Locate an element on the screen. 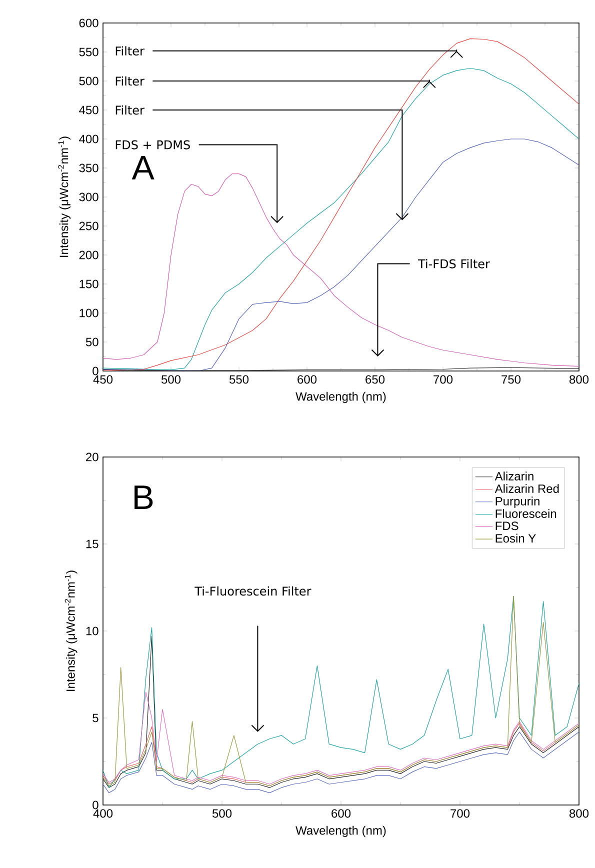 The width and height of the screenshot is (595, 868). annotation: Ti-Fluorescein Filter is located at coordinates (253, 591).